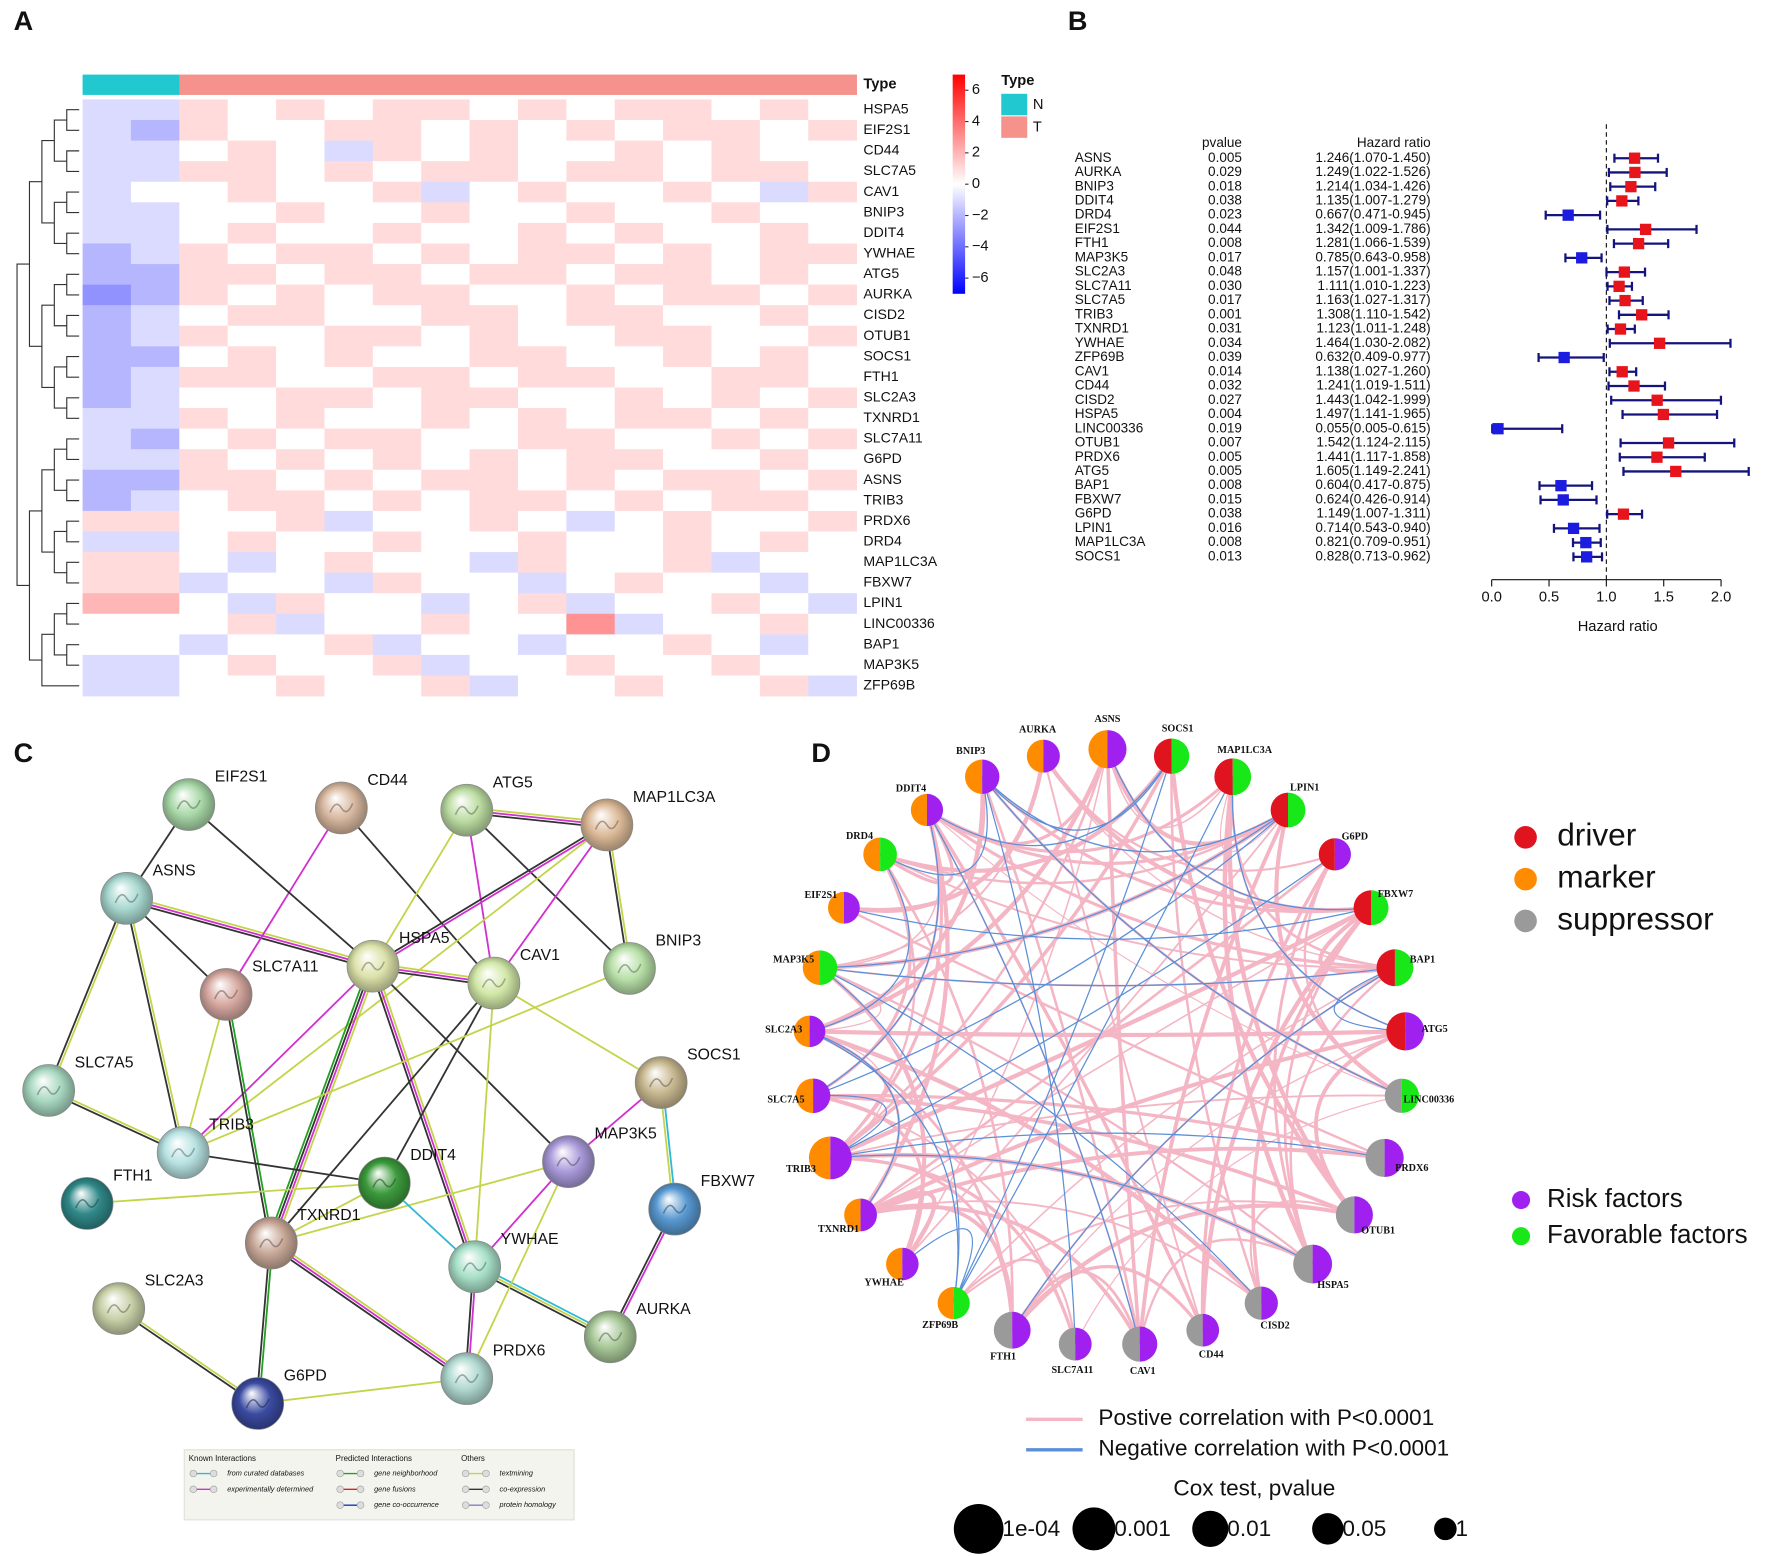  Describe the element at coordinates (1096, 413) in the screenshot. I see `gene-label: HSPA5` at that location.